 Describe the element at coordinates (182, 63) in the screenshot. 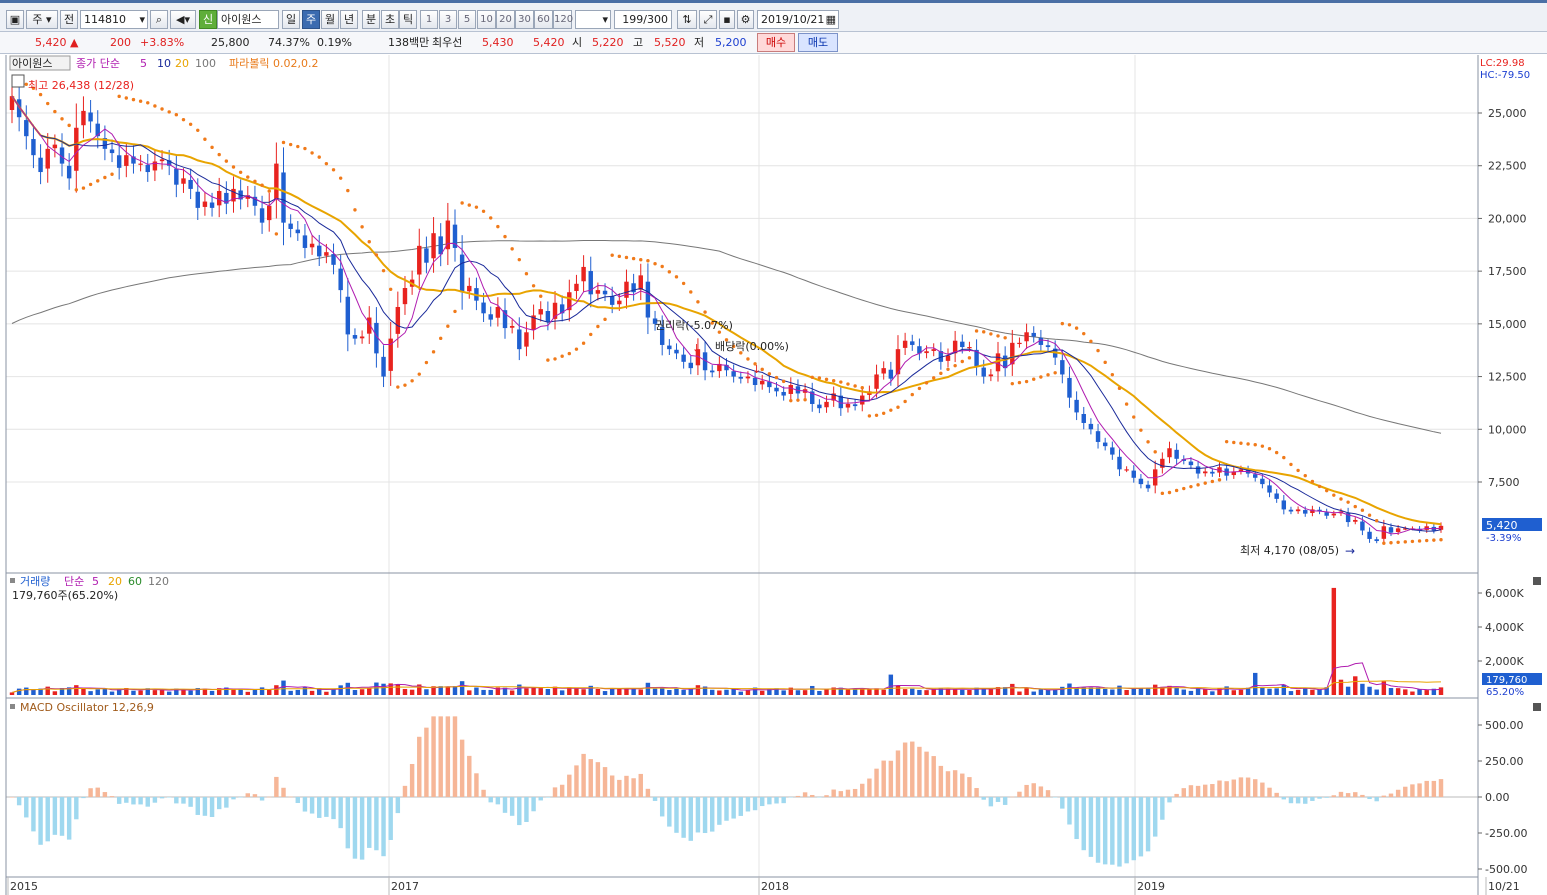

I see `legend-ma20: 20` at that location.